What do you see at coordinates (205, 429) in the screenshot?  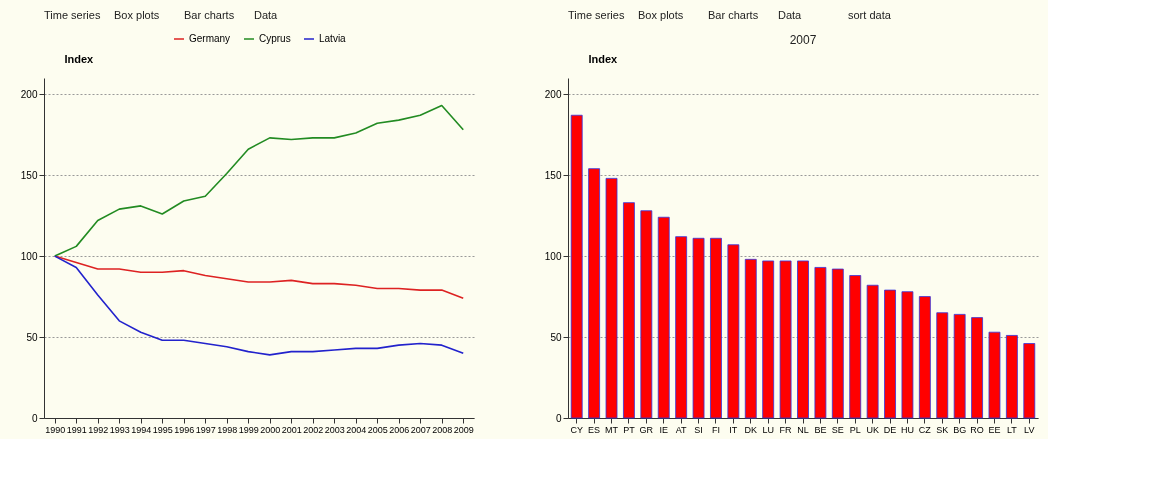 I see `x-tick-label: 1997` at bounding box center [205, 429].